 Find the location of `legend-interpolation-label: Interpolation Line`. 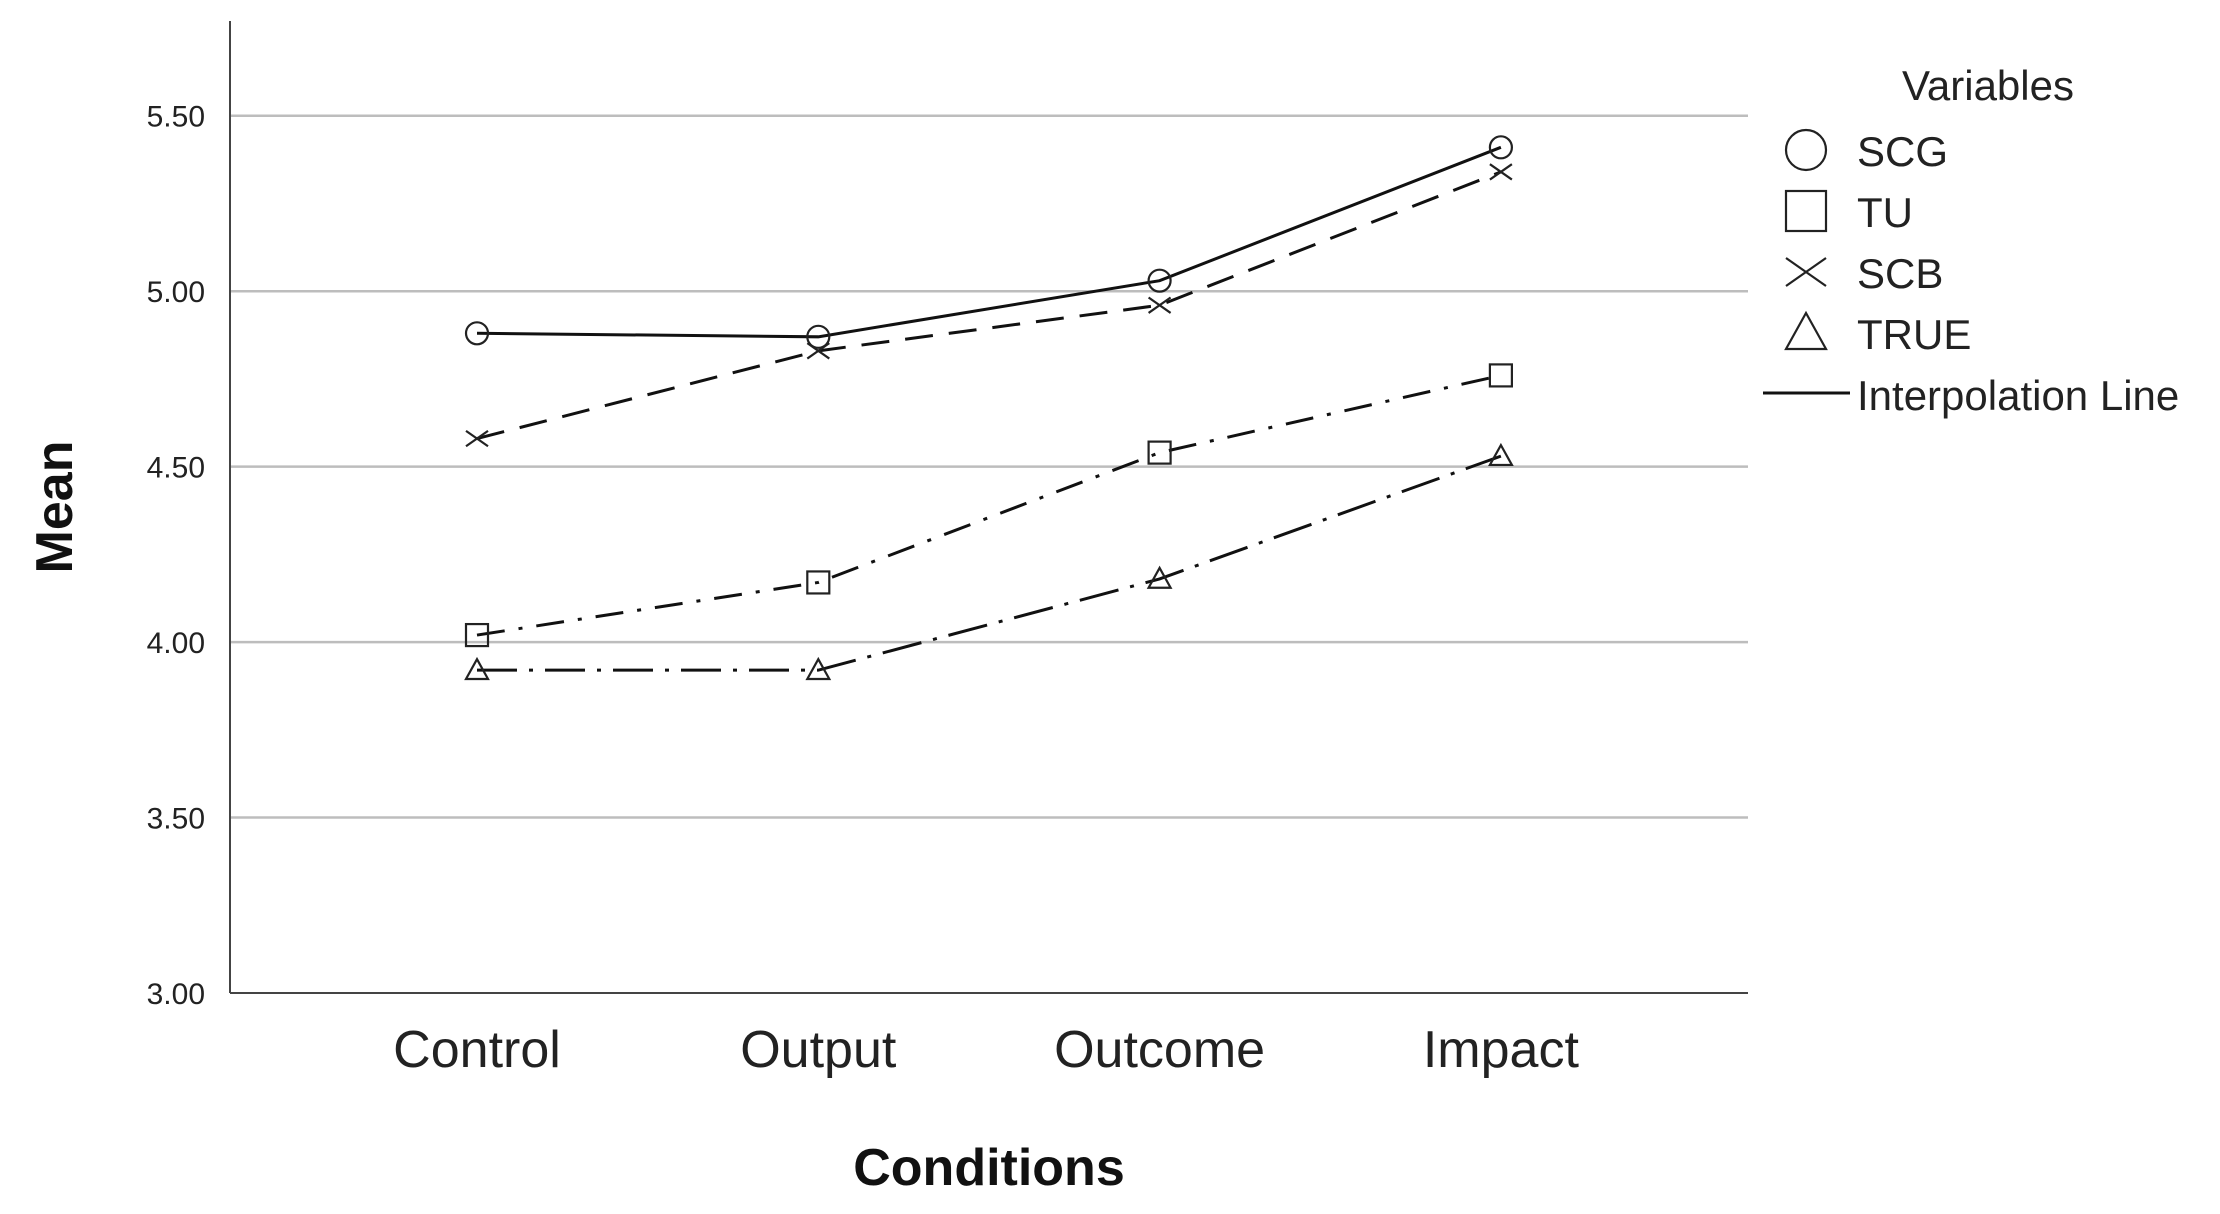

legend-interpolation-label: Interpolation Line is located at coordinates (2018, 395).